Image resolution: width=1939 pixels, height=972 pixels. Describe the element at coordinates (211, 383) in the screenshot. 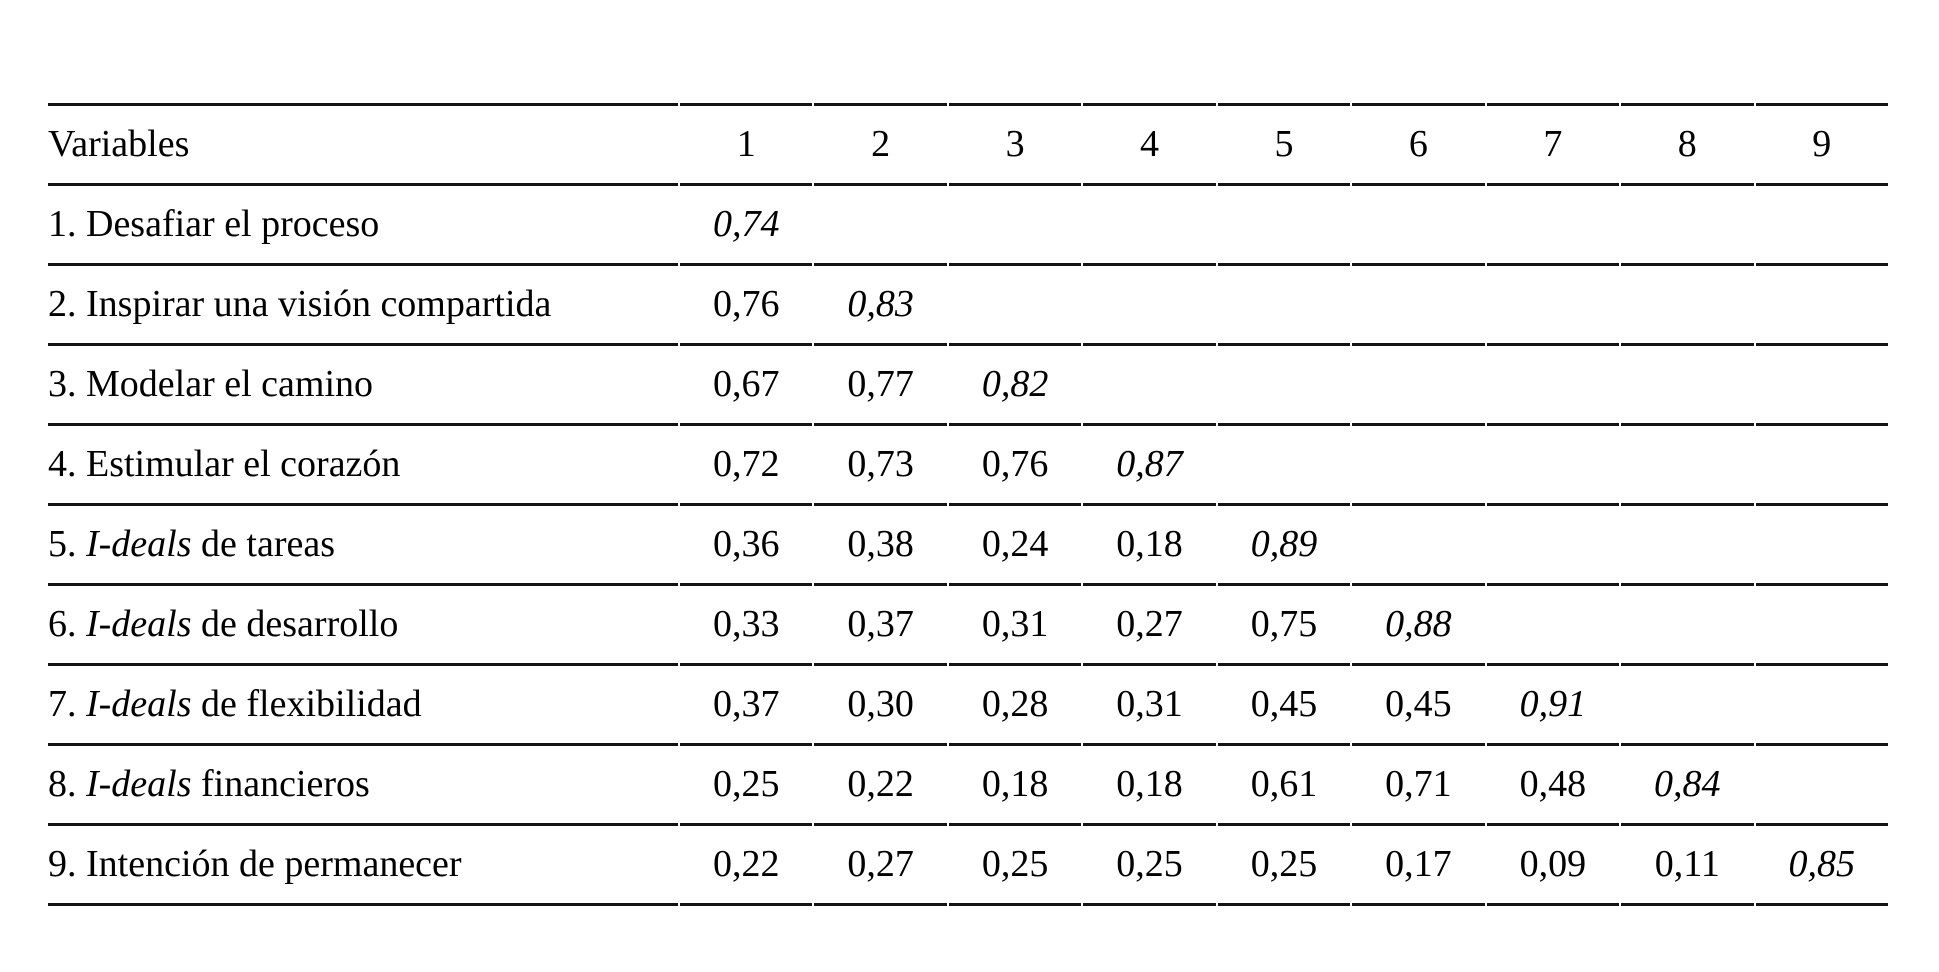

I see `row-label-text: 3. Modelar el camino` at that location.